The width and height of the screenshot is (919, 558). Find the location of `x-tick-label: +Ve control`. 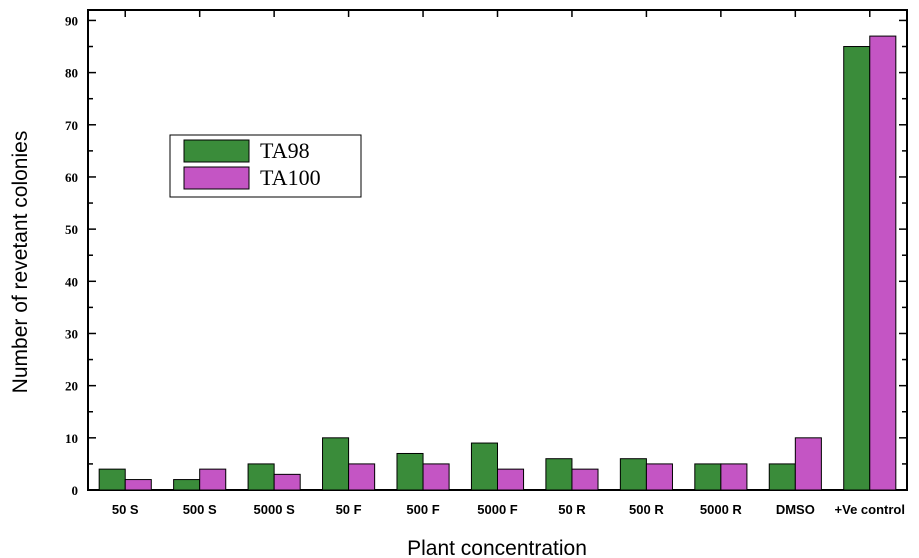

x-tick-label: +Ve control is located at coordinates (870, 509).